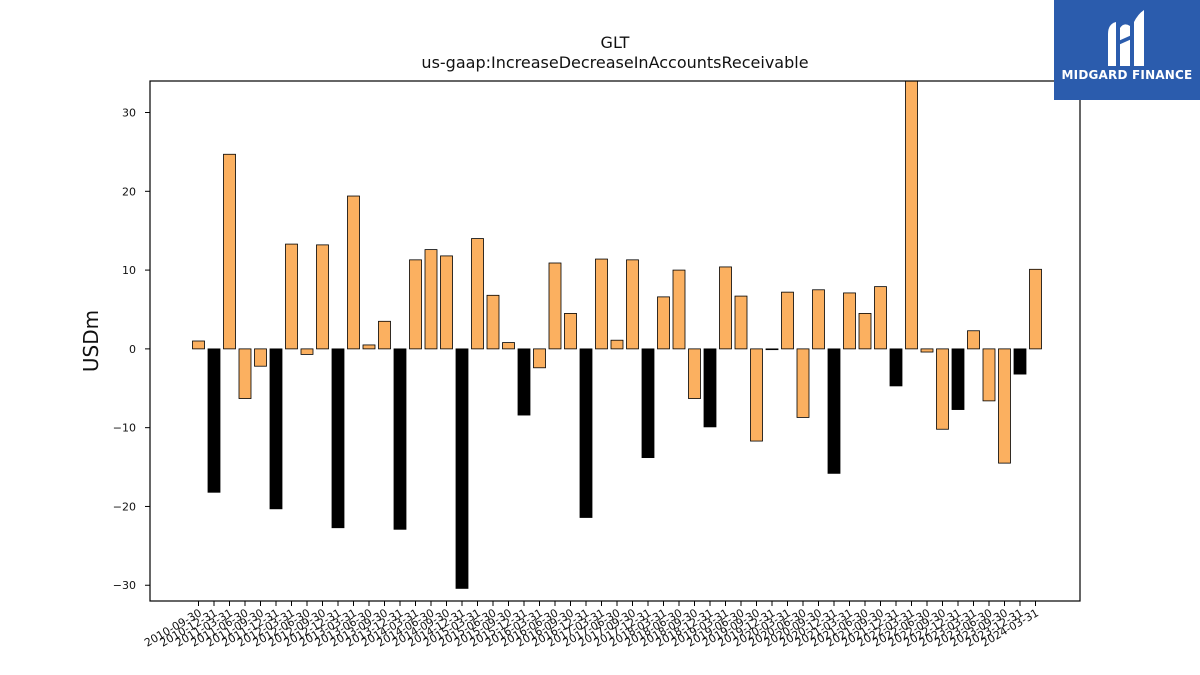 The width and height of the screenshot is (1200, 675). Describe the element at coordinates (129, 113) in the screenshot. I see `y-tick-label: 30` at that location.